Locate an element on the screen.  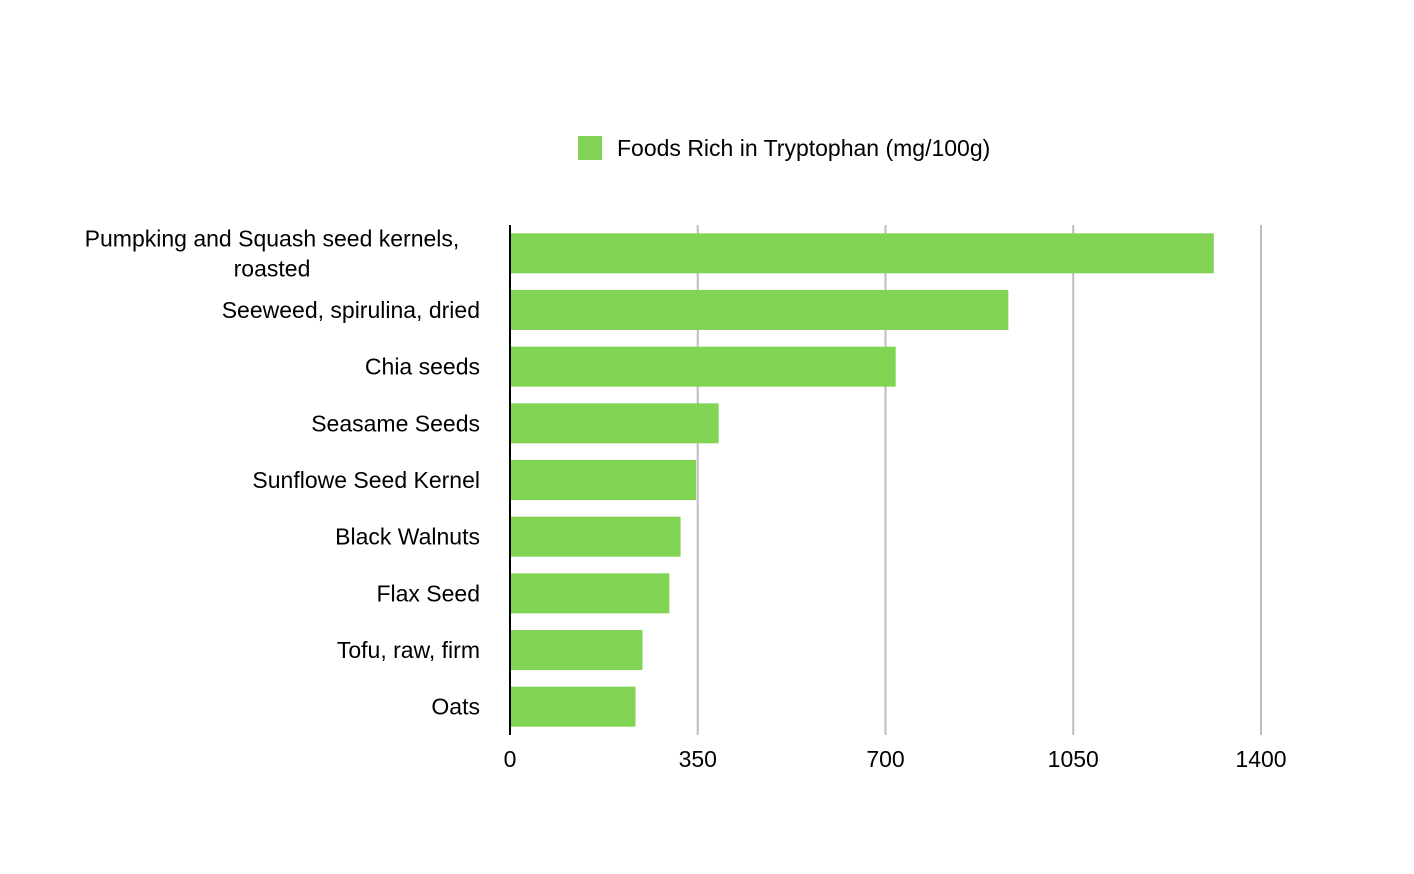
legend-swatch is located at coordinates (590, 148).